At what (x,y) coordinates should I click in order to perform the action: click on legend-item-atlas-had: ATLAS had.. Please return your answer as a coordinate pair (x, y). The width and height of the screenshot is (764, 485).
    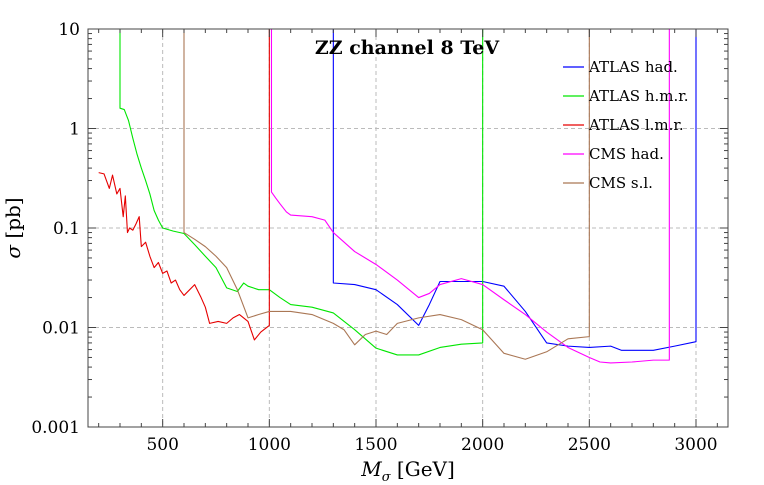
    Looking at the image, I should click on (620, 67).